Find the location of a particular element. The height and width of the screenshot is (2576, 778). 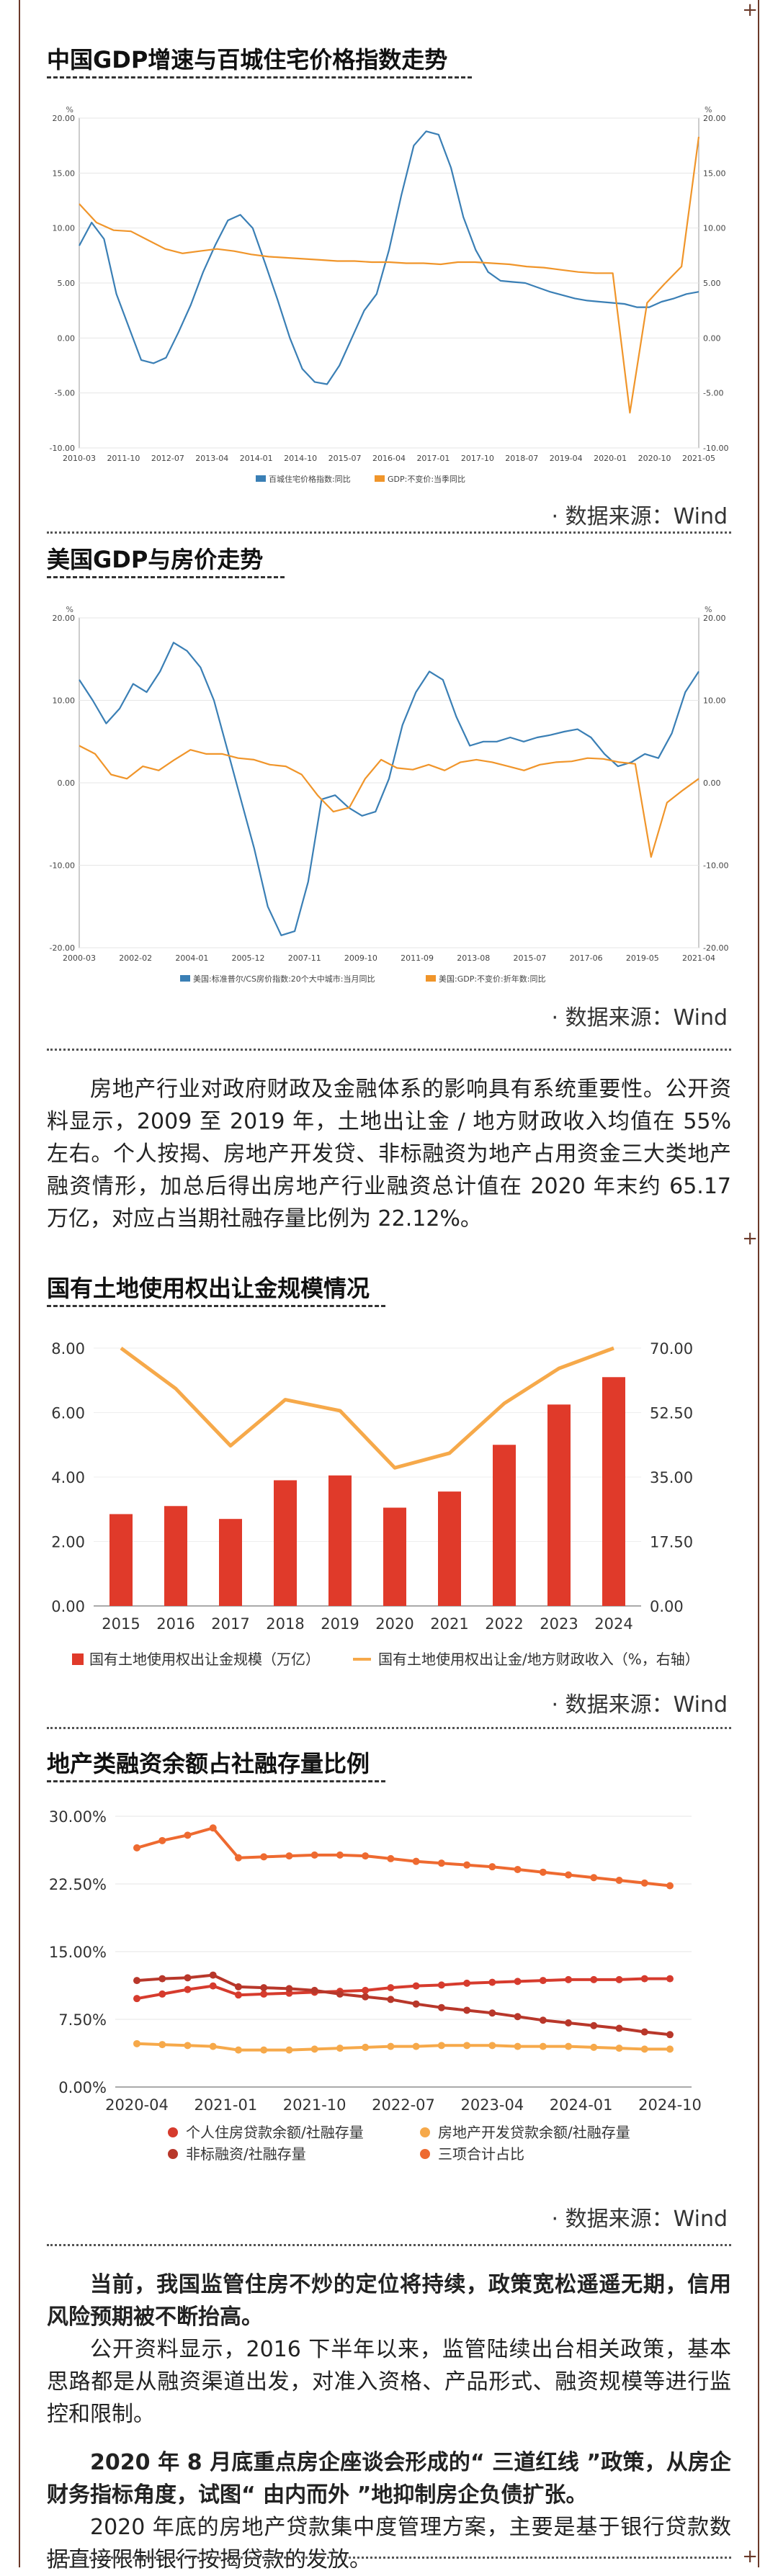

legend-label: 房地产开发贷款余额/社融存量 is located at coordinates (534, 2132).